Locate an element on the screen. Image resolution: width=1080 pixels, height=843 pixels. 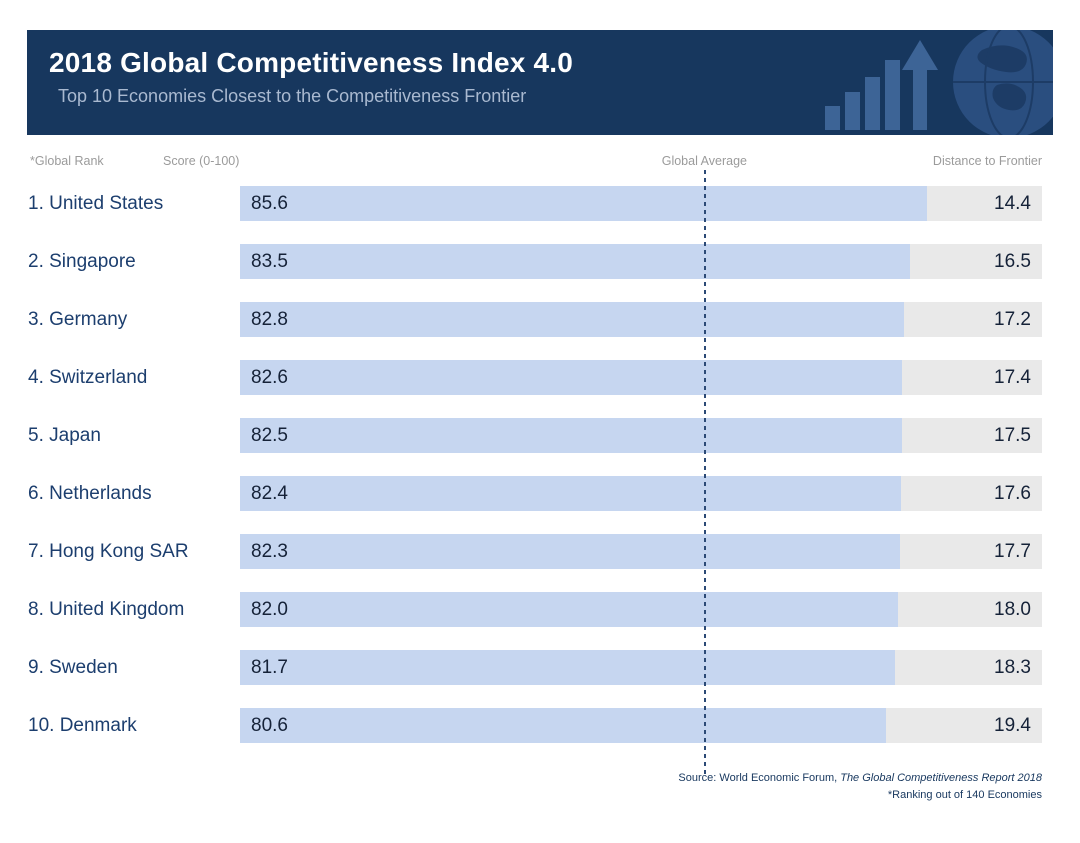
distance-bar: 18.0 is located at coordinates (969, 609).